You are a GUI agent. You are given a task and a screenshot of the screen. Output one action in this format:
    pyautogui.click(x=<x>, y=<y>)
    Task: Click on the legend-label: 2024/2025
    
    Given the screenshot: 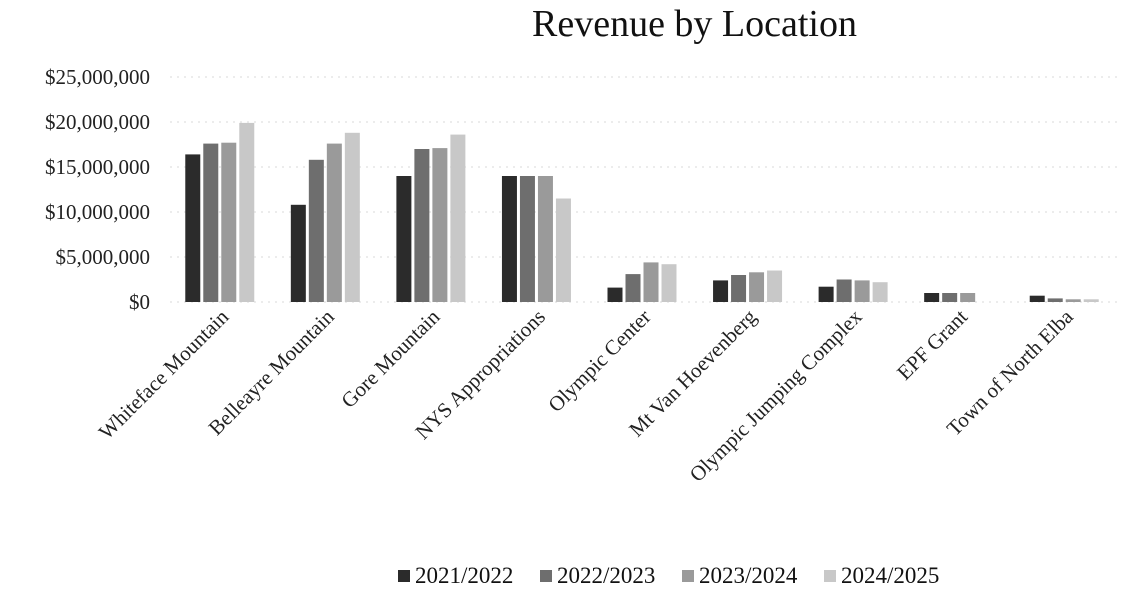 What is the action you would take?
    pyautogui.click(x=890, y=575)
    